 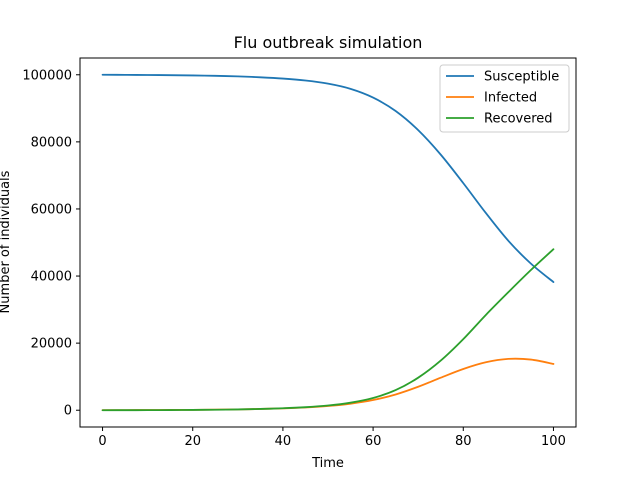 What do you see at coordinates (283, 441) in the screenshot?
I see `x-tick-label: 40` at bounding box center [283, 441].